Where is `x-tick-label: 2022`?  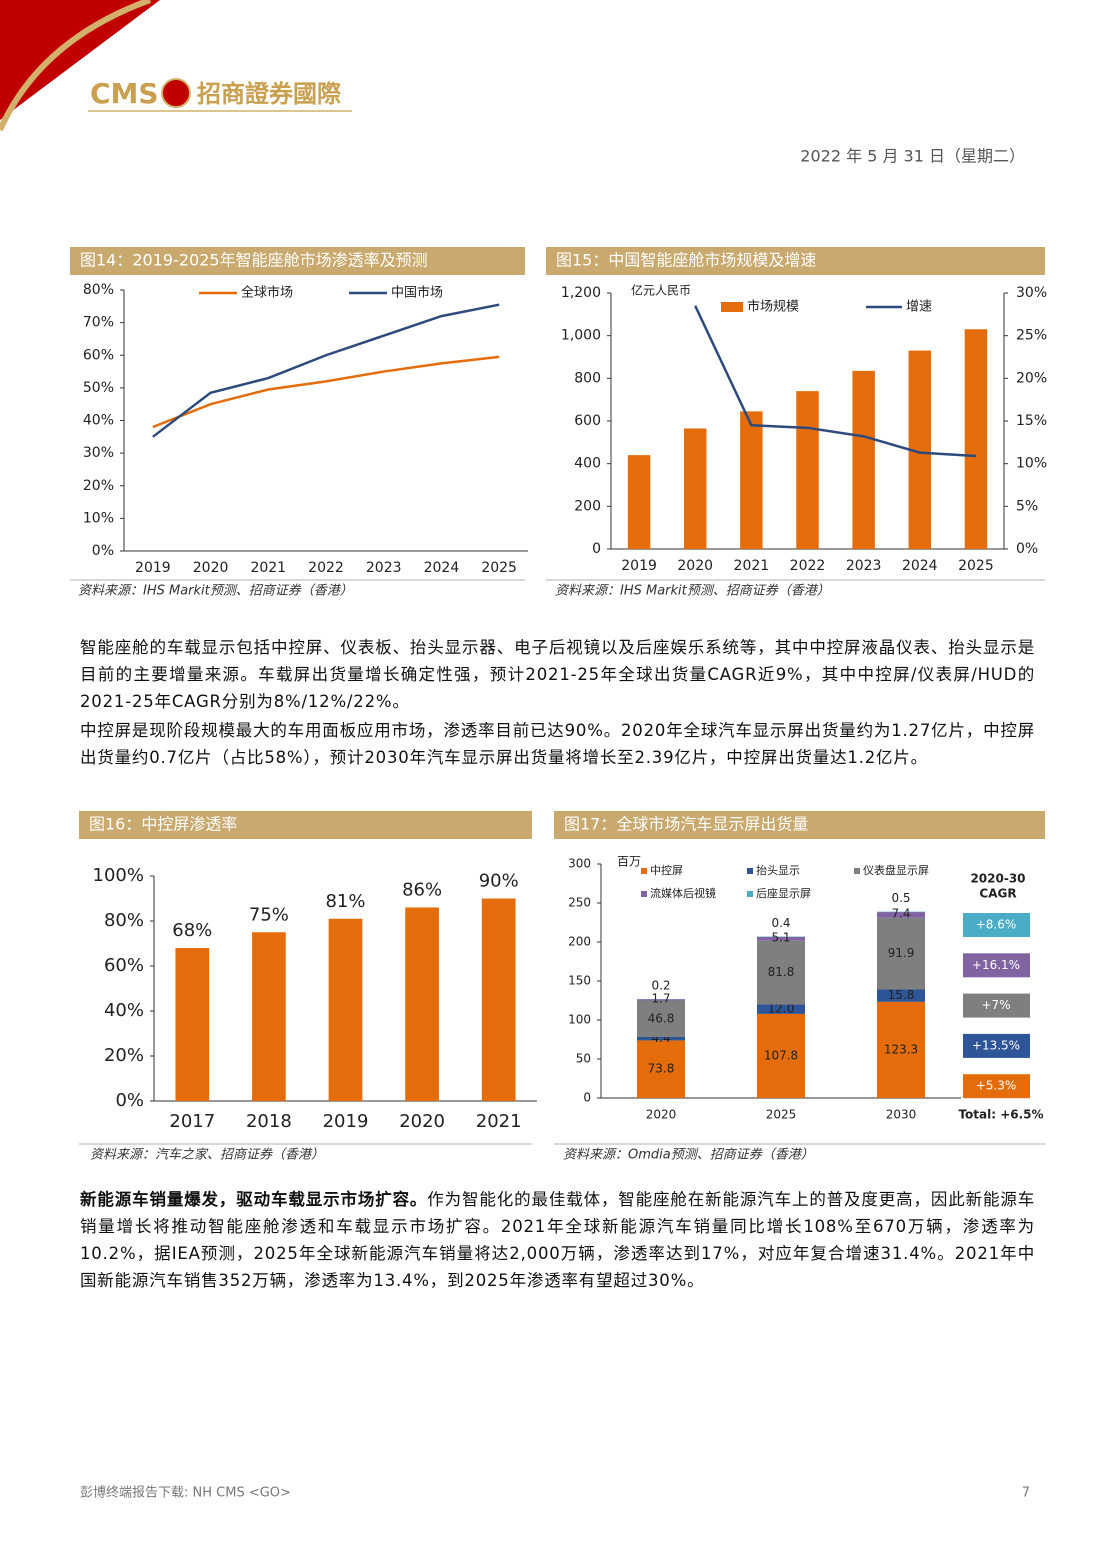 x-tick-label: 2022 is located at coordinates (326, 568).